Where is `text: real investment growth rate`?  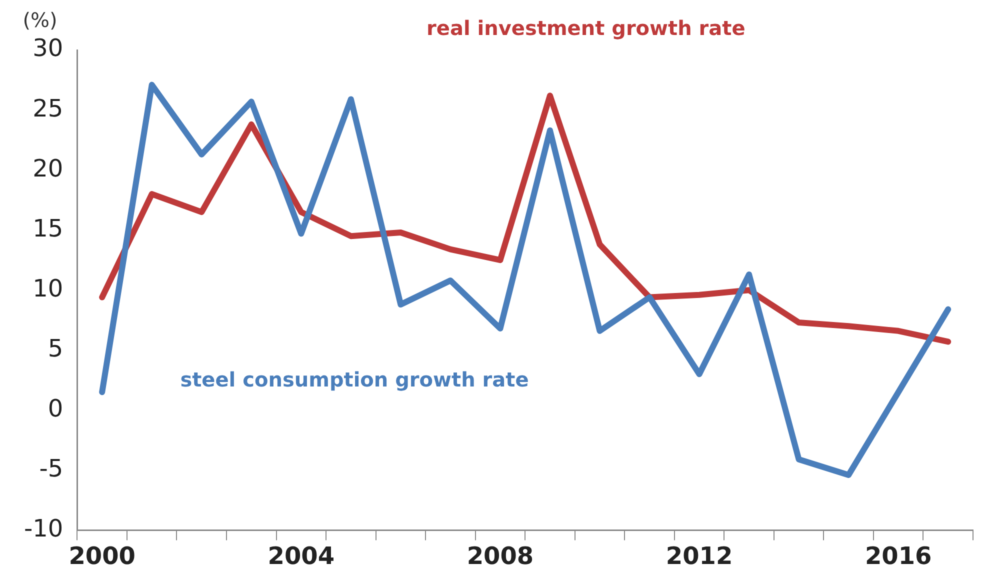 text: real investment growth rate is located at coordinates (586, 28).